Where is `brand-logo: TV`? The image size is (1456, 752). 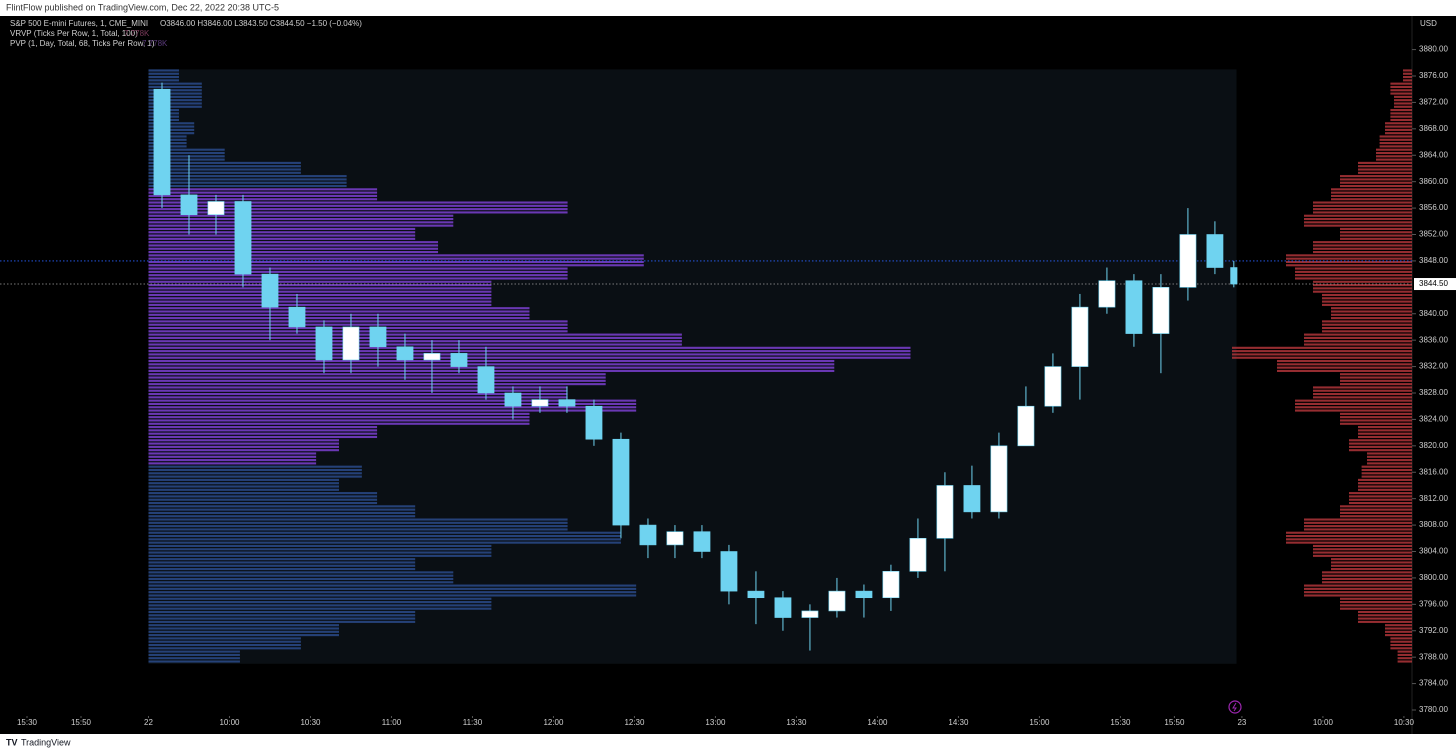
brand-logo: TV is located at coordinates (12, 742).